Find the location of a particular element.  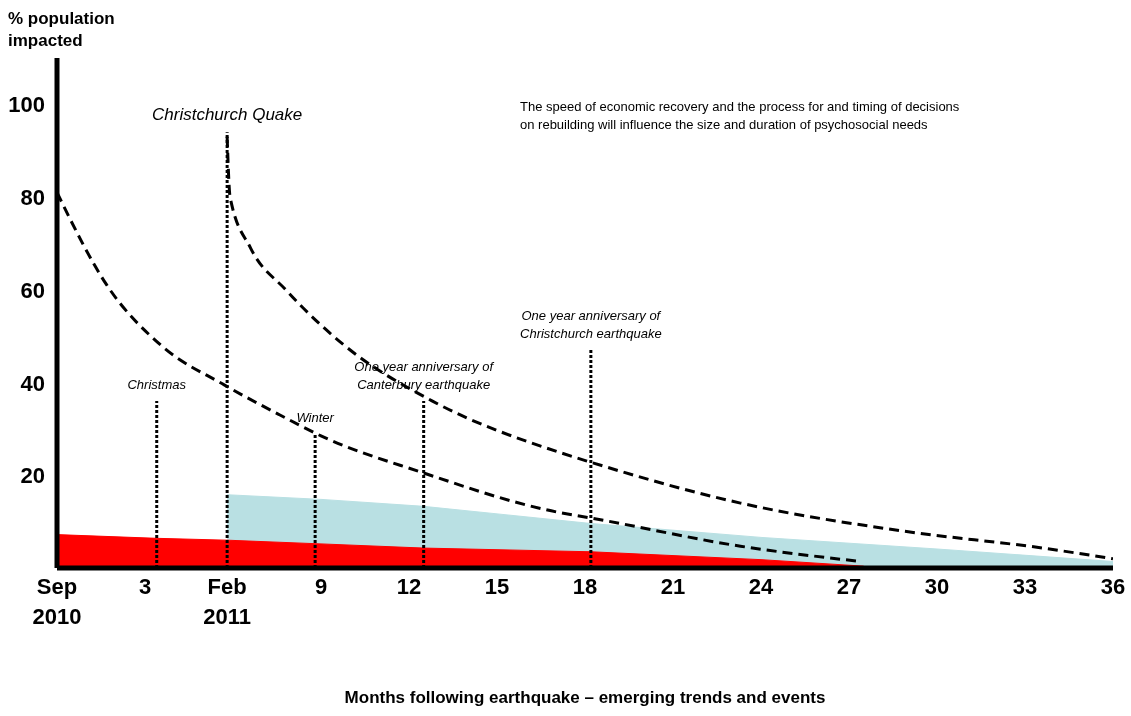

y-tick-label: 80 is located at coordinates (32, 198).